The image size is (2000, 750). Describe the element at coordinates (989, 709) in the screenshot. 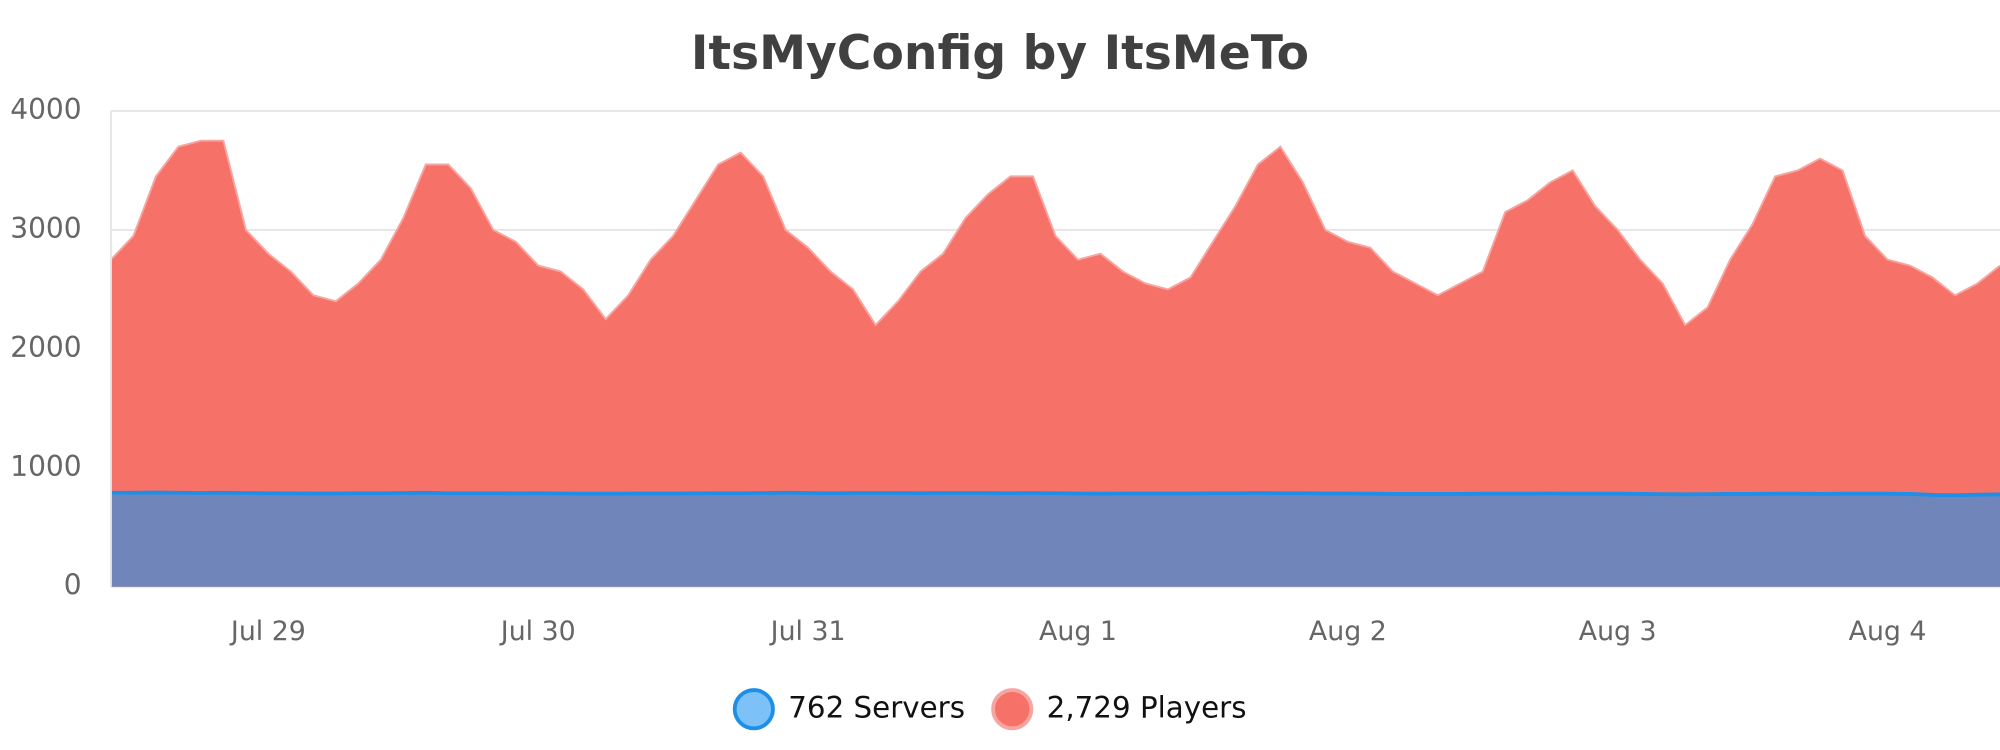

I see `legend: 762 Servers 2,729 Players` at that location.